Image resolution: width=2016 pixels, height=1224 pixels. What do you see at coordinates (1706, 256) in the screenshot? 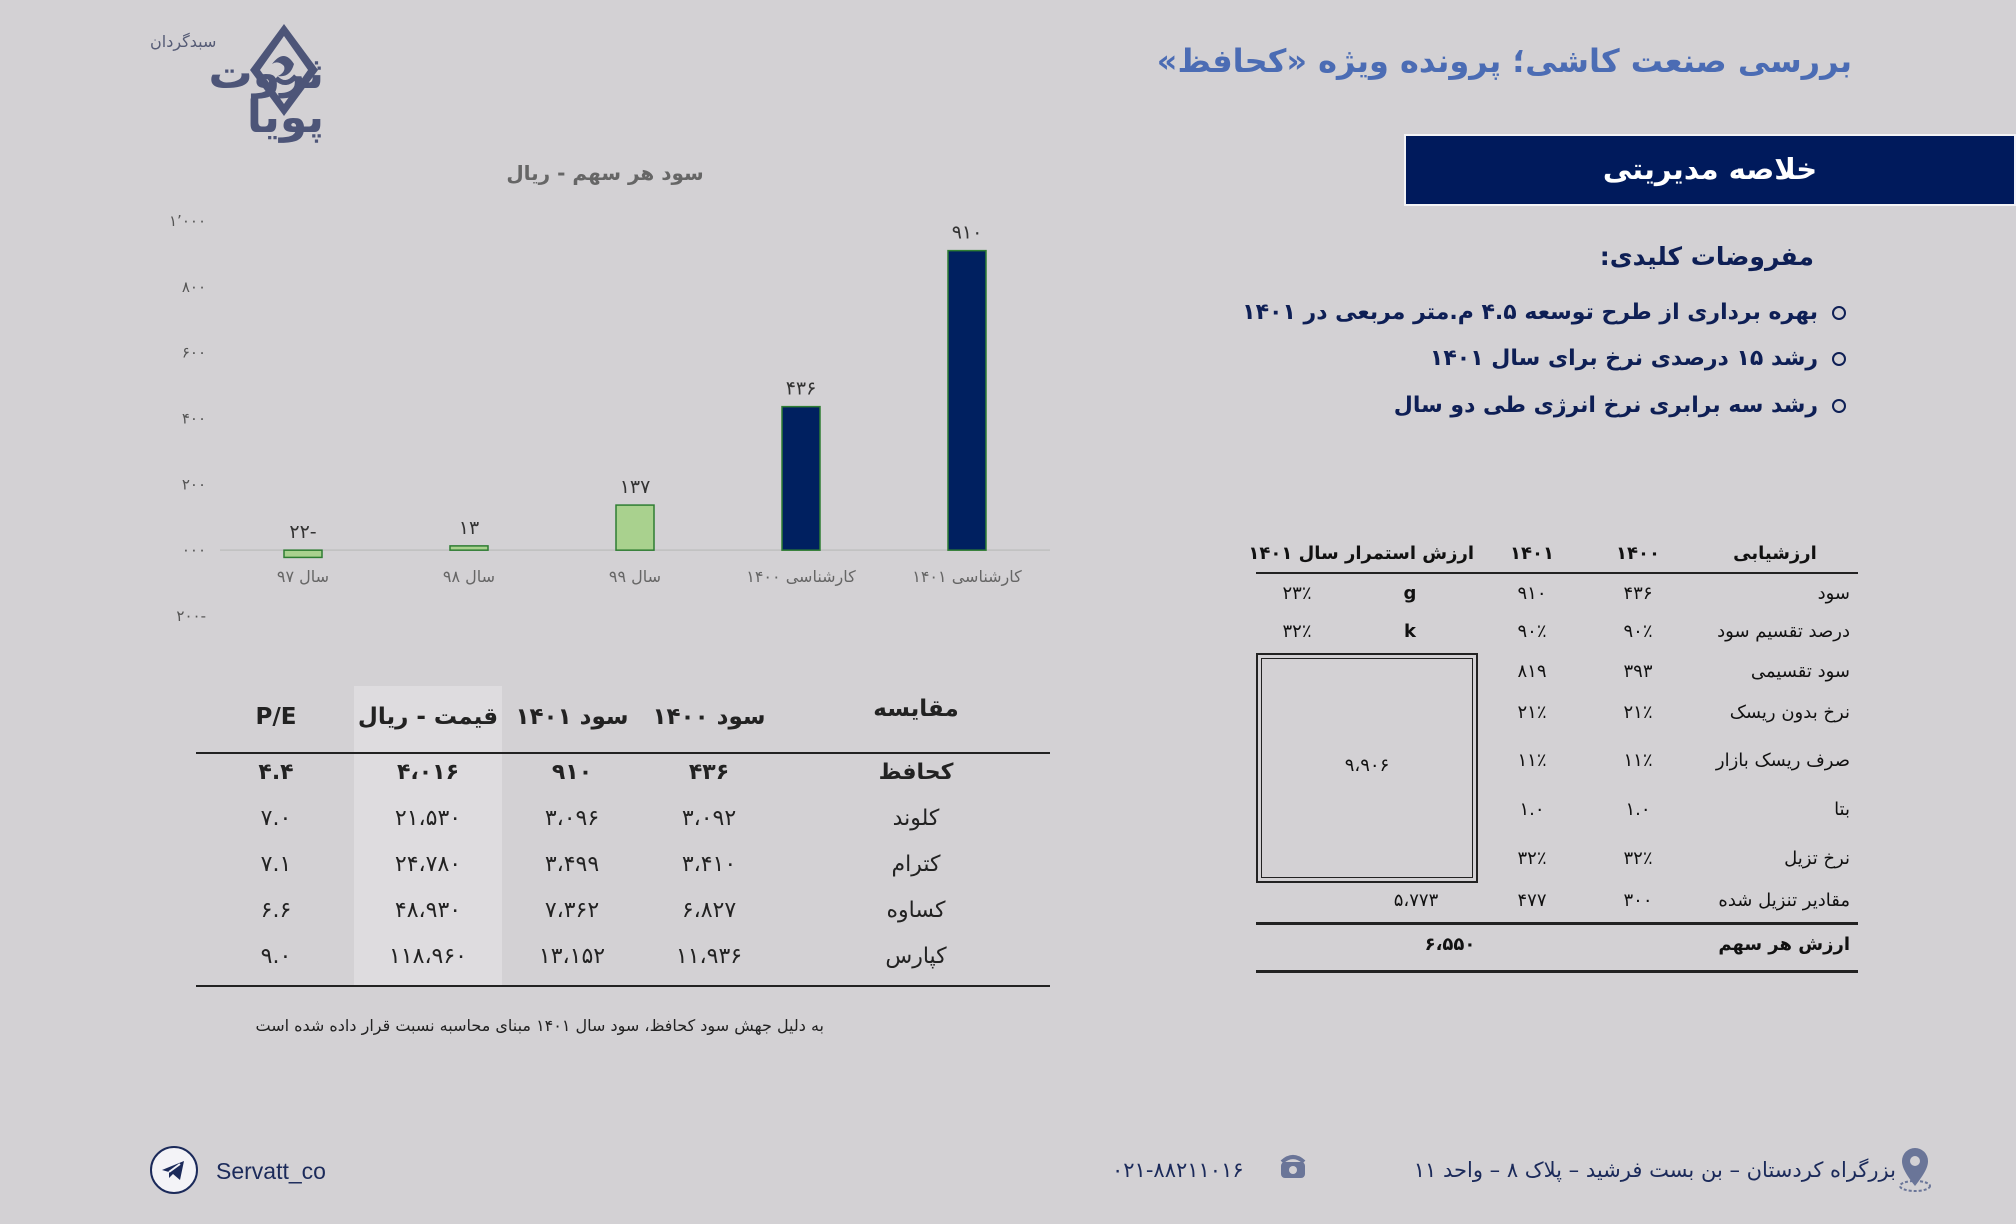
I see `assumptions-title: مفروضات کلیدی:` at bounding box center [1706, 256].